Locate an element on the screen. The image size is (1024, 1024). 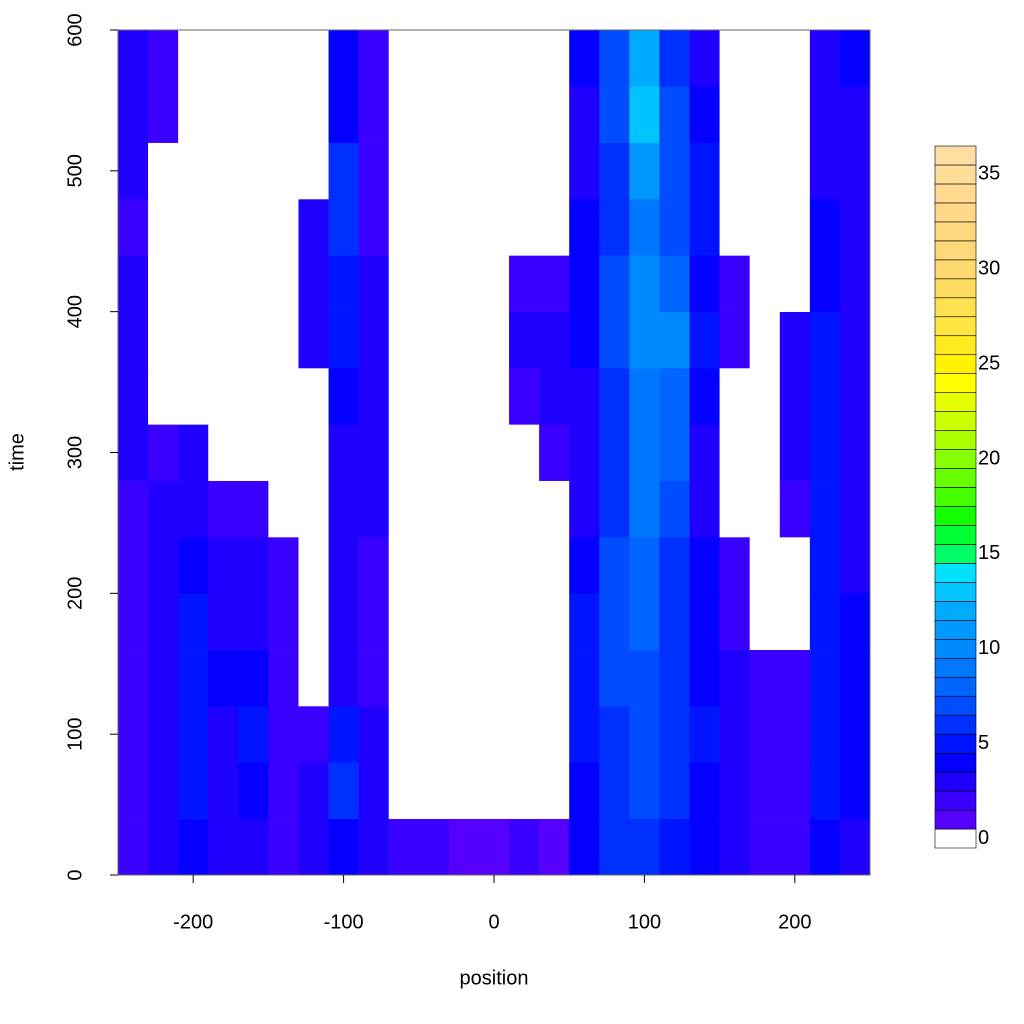
colorbar-tick-label: 25 is located at coordinates (989, 363).